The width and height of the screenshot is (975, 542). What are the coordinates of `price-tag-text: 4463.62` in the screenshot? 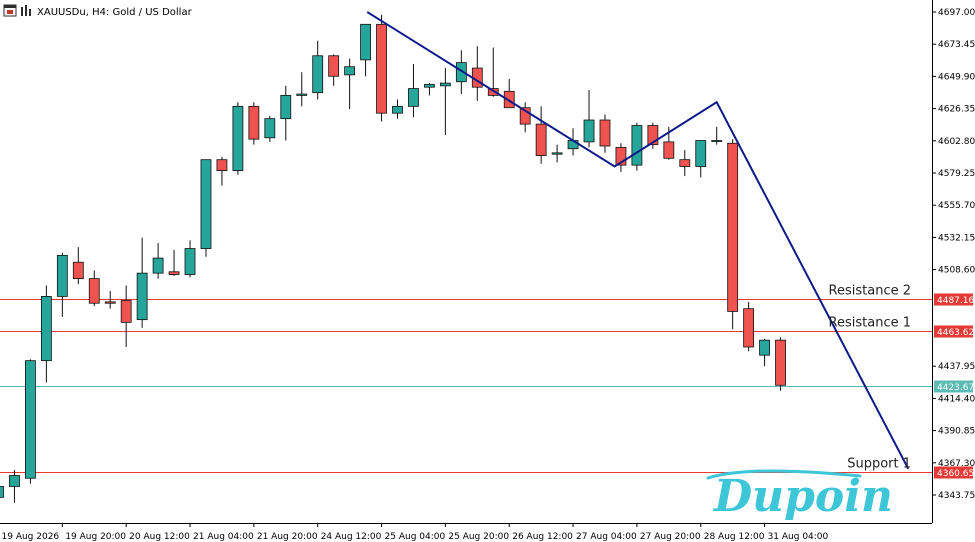 It's located at (955, 333).